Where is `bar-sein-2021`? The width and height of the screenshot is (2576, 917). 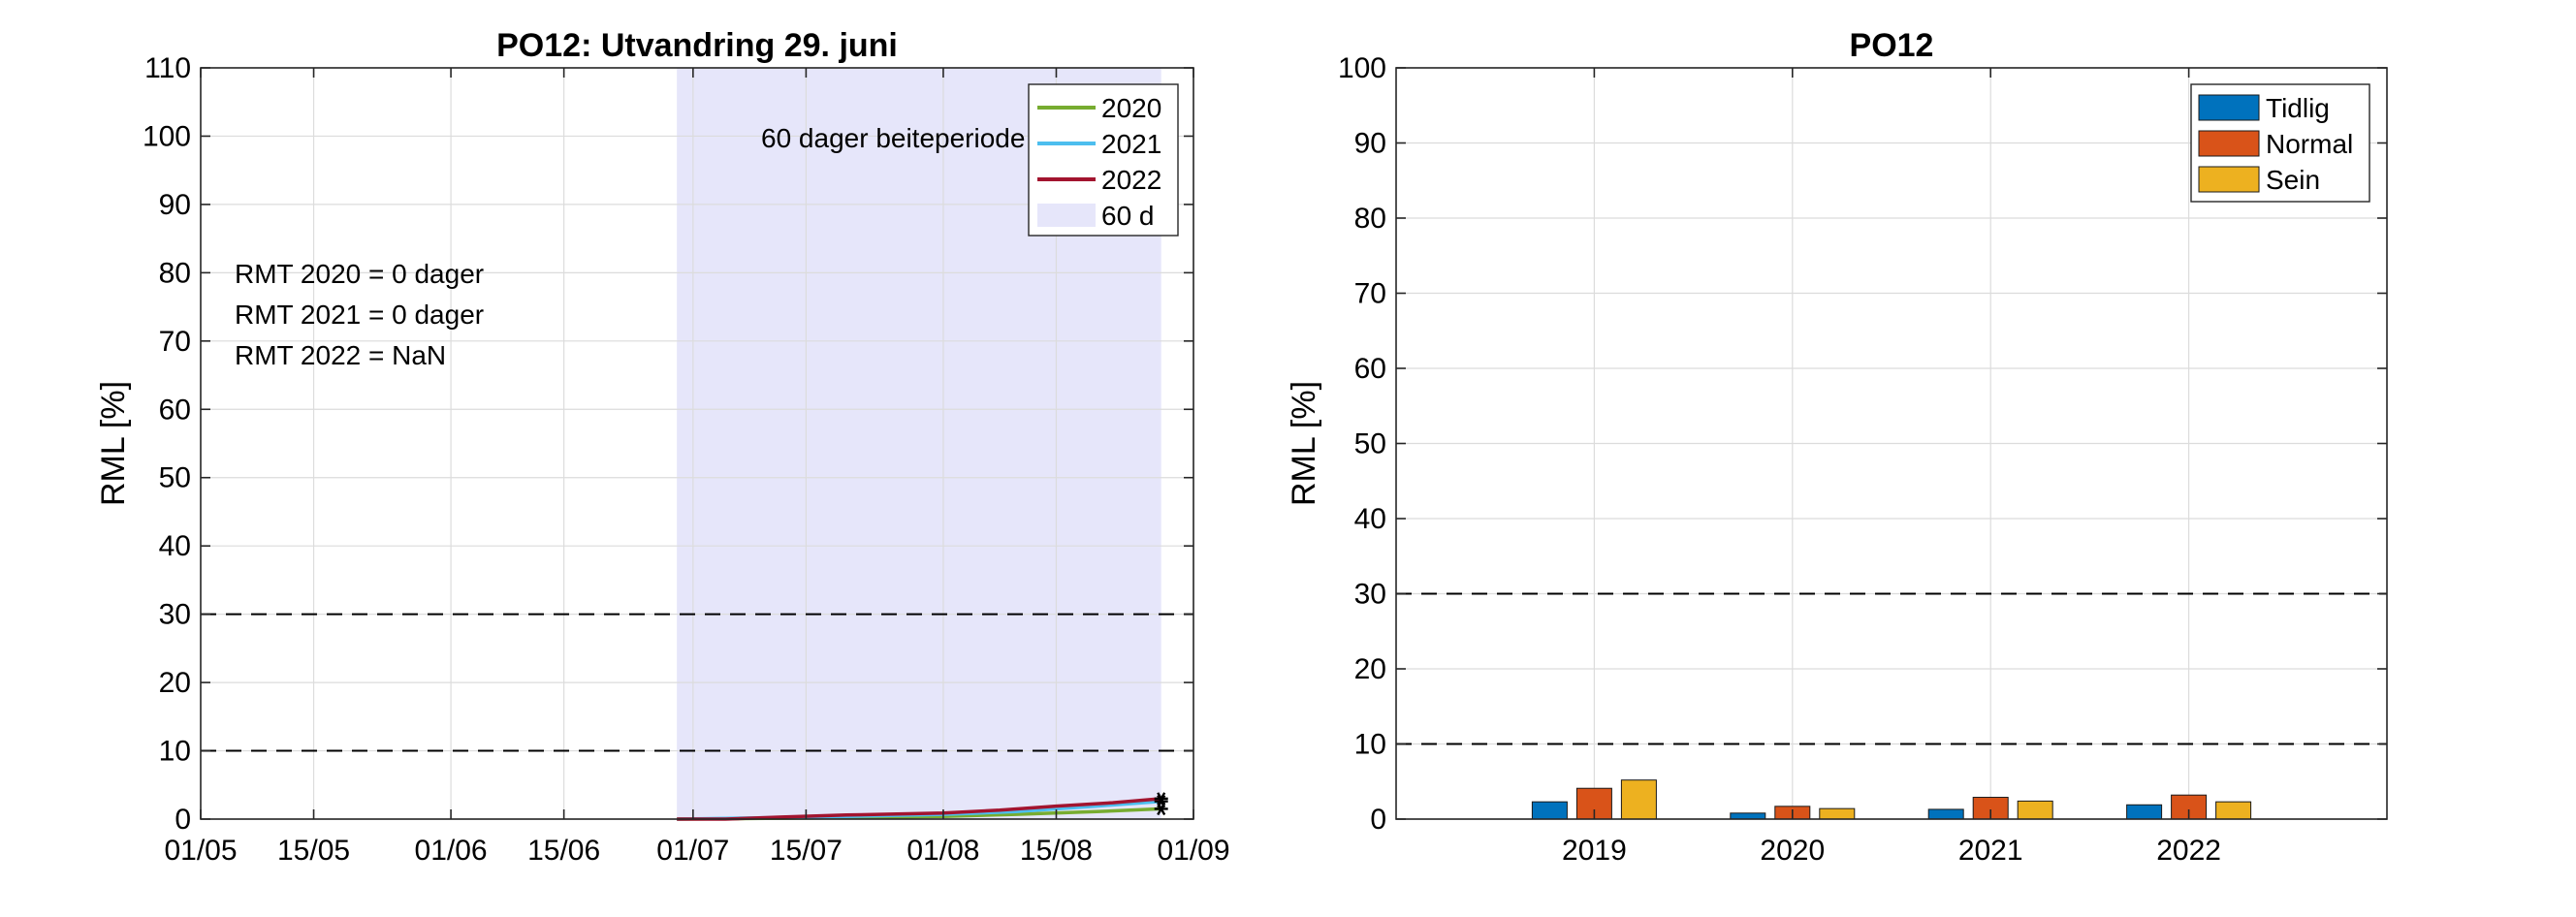 bar-sein-2021 is located at coordinates (2035, 810).